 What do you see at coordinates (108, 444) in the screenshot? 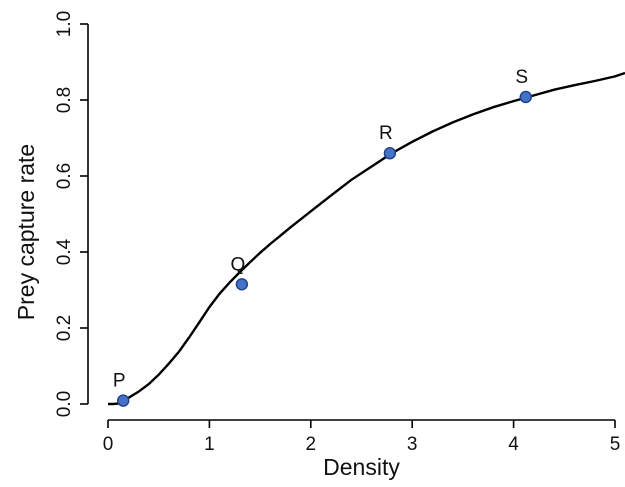
I see `x-tick-label: 0` at bounding box center [108, 444].